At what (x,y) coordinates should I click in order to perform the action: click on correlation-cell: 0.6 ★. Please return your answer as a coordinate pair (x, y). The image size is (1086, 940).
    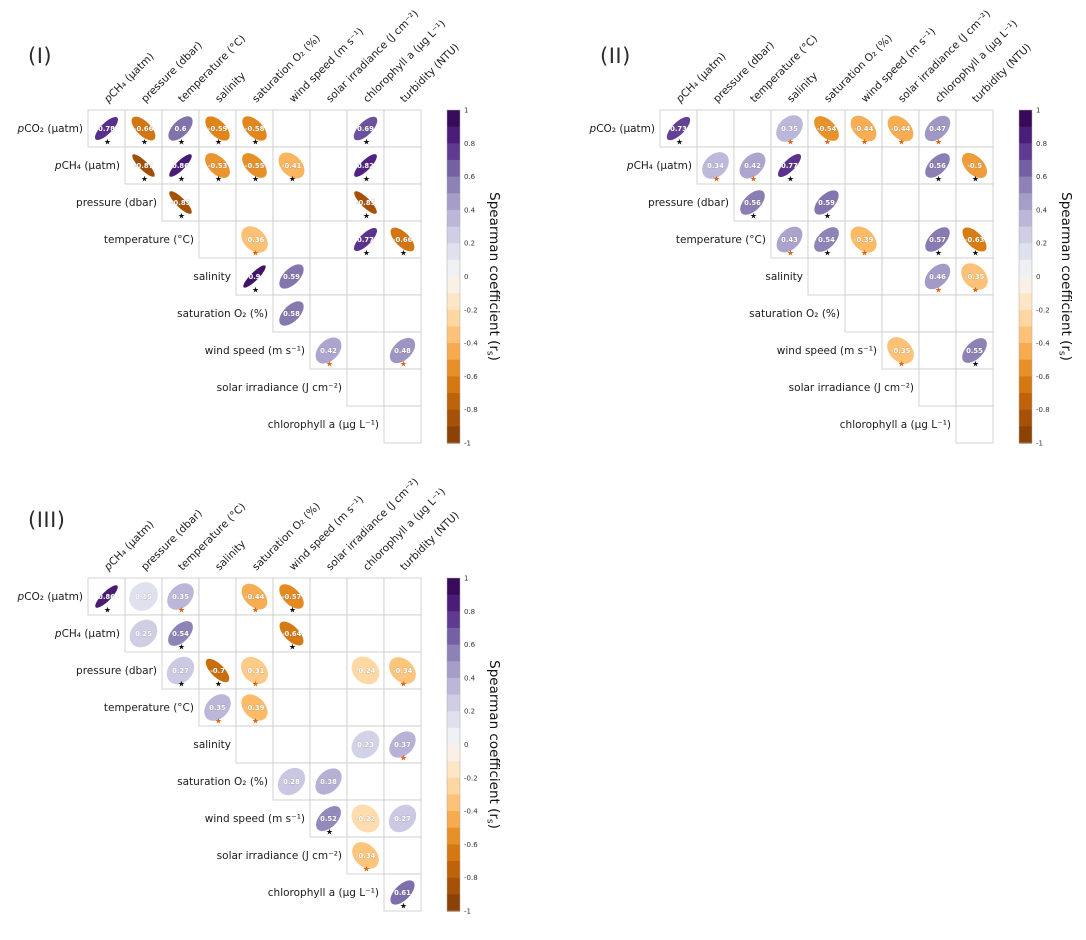
    Looking at the image, I should click on (180, 131).